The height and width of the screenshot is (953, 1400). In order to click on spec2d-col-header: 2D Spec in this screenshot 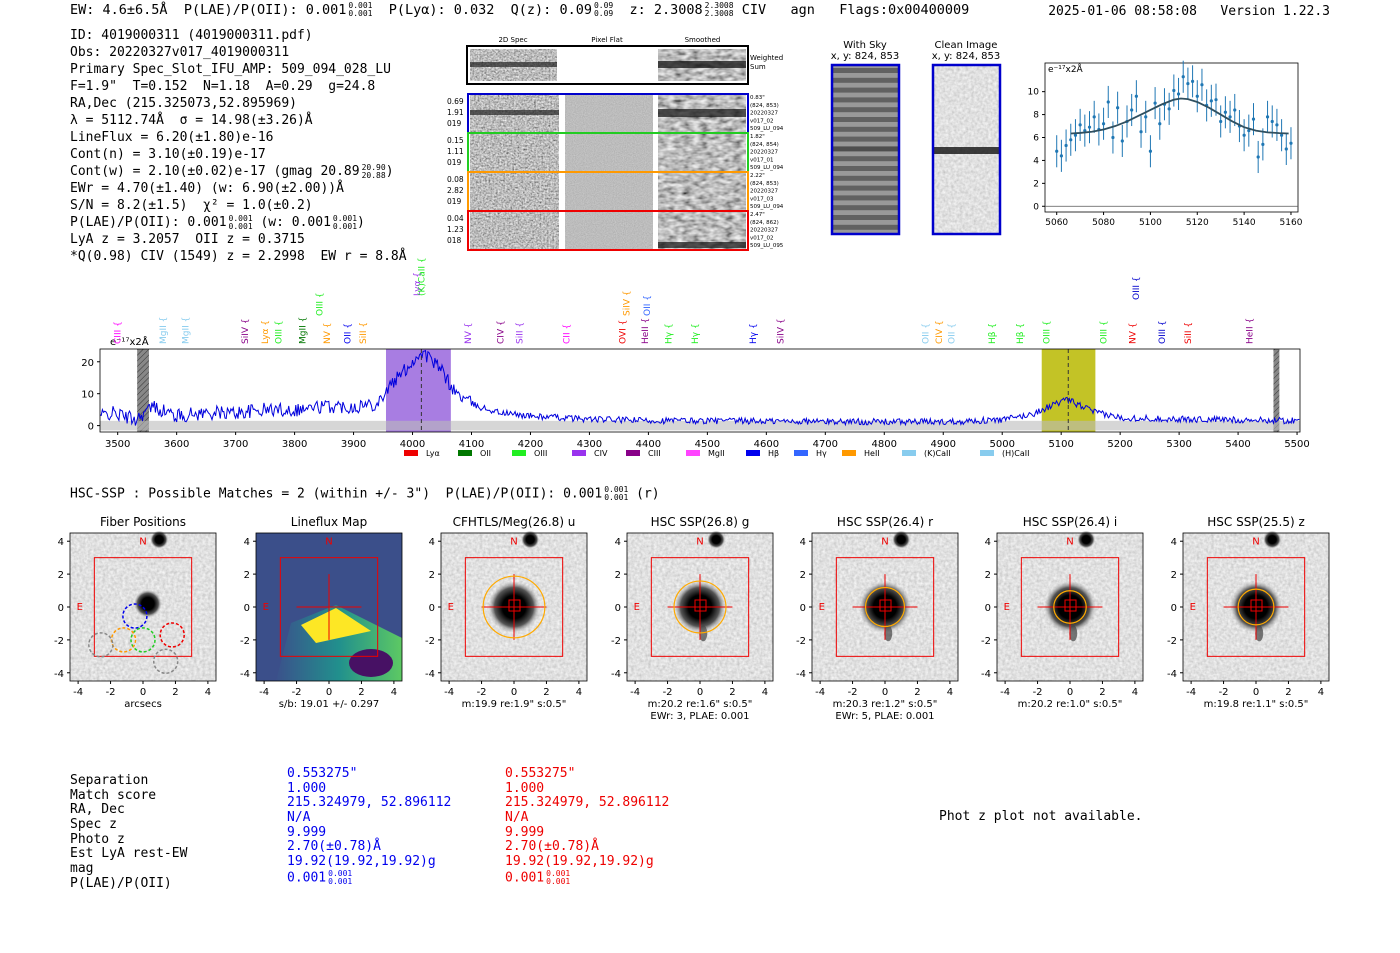, I will do `click(512, 40)`.